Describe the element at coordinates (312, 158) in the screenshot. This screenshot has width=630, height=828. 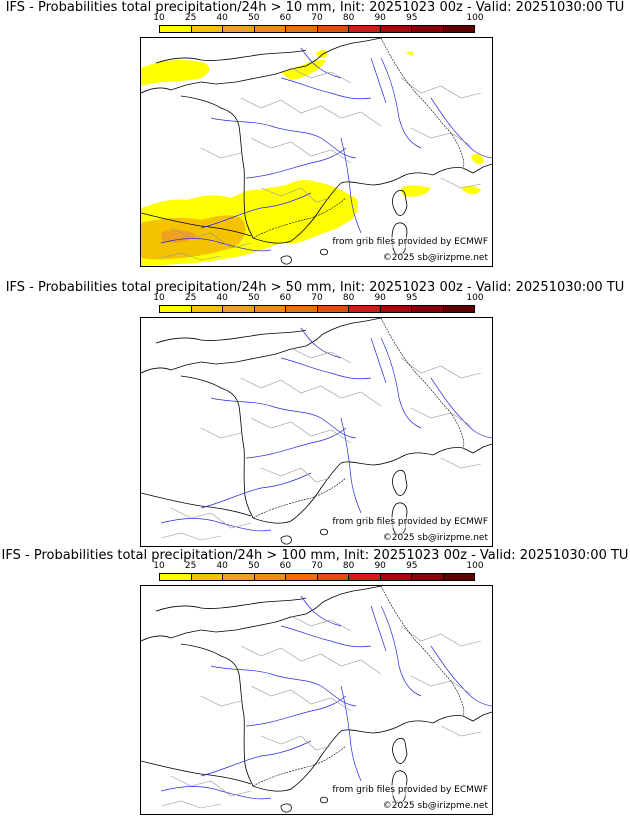
I see `precipitation-areas` at that location.